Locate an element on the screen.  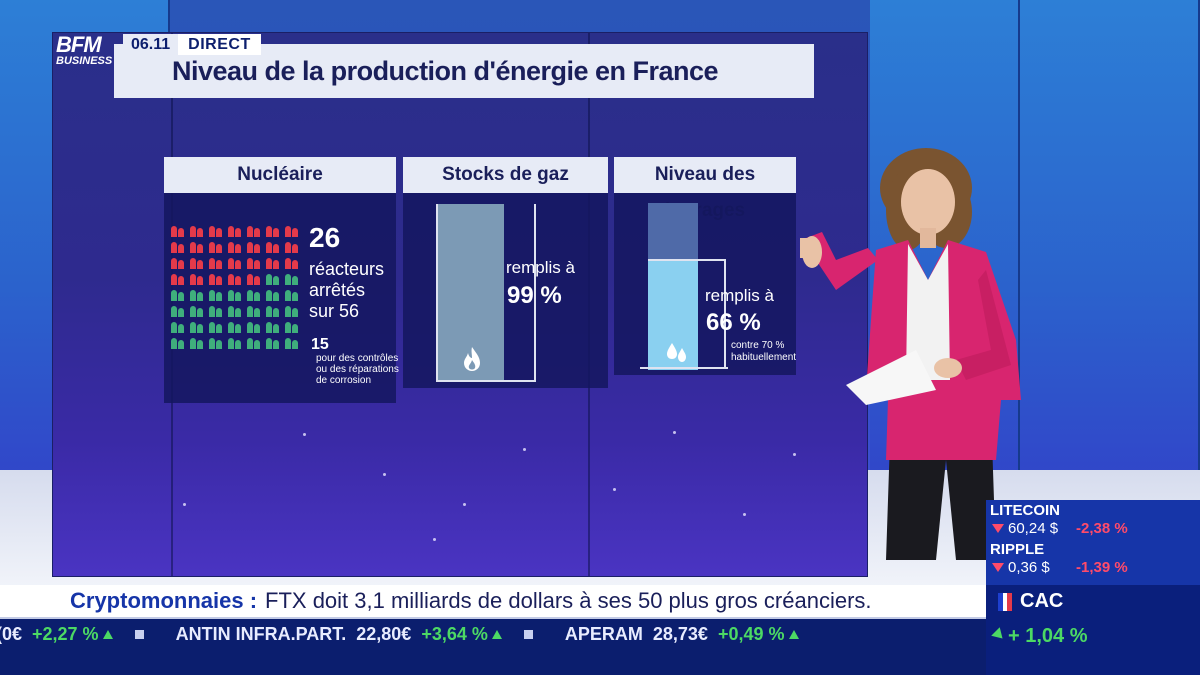
ticker-item: (0€ +2,27 % is located at coordinates (83, 634).